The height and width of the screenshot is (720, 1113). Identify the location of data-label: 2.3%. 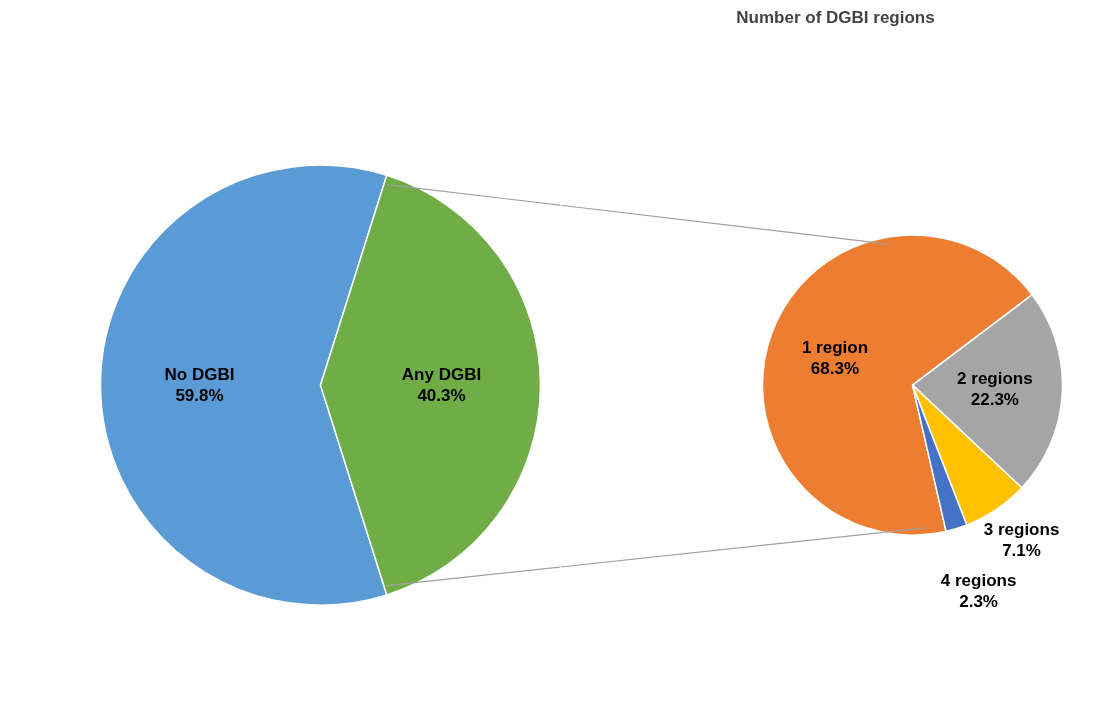
(978, 601).